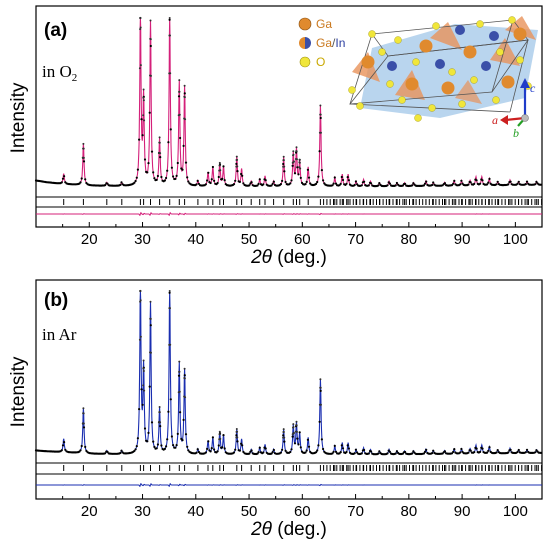 Image resolution: width=550 pixels, height=547 pixels. What do you see at coordinates (195, 511) in the screenshot?
I see `x-tick-label: 40` at bounding box center [195, 511].